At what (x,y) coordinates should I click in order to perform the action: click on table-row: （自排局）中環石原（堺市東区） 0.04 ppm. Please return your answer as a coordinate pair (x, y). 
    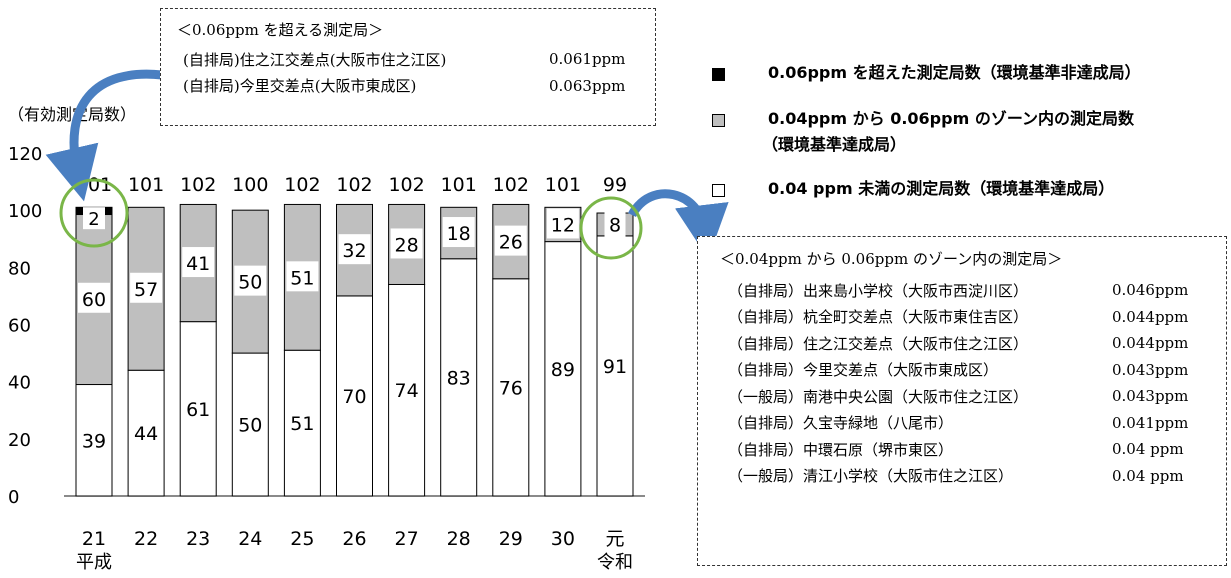
    Looking at the image, I should click on (958, 449).